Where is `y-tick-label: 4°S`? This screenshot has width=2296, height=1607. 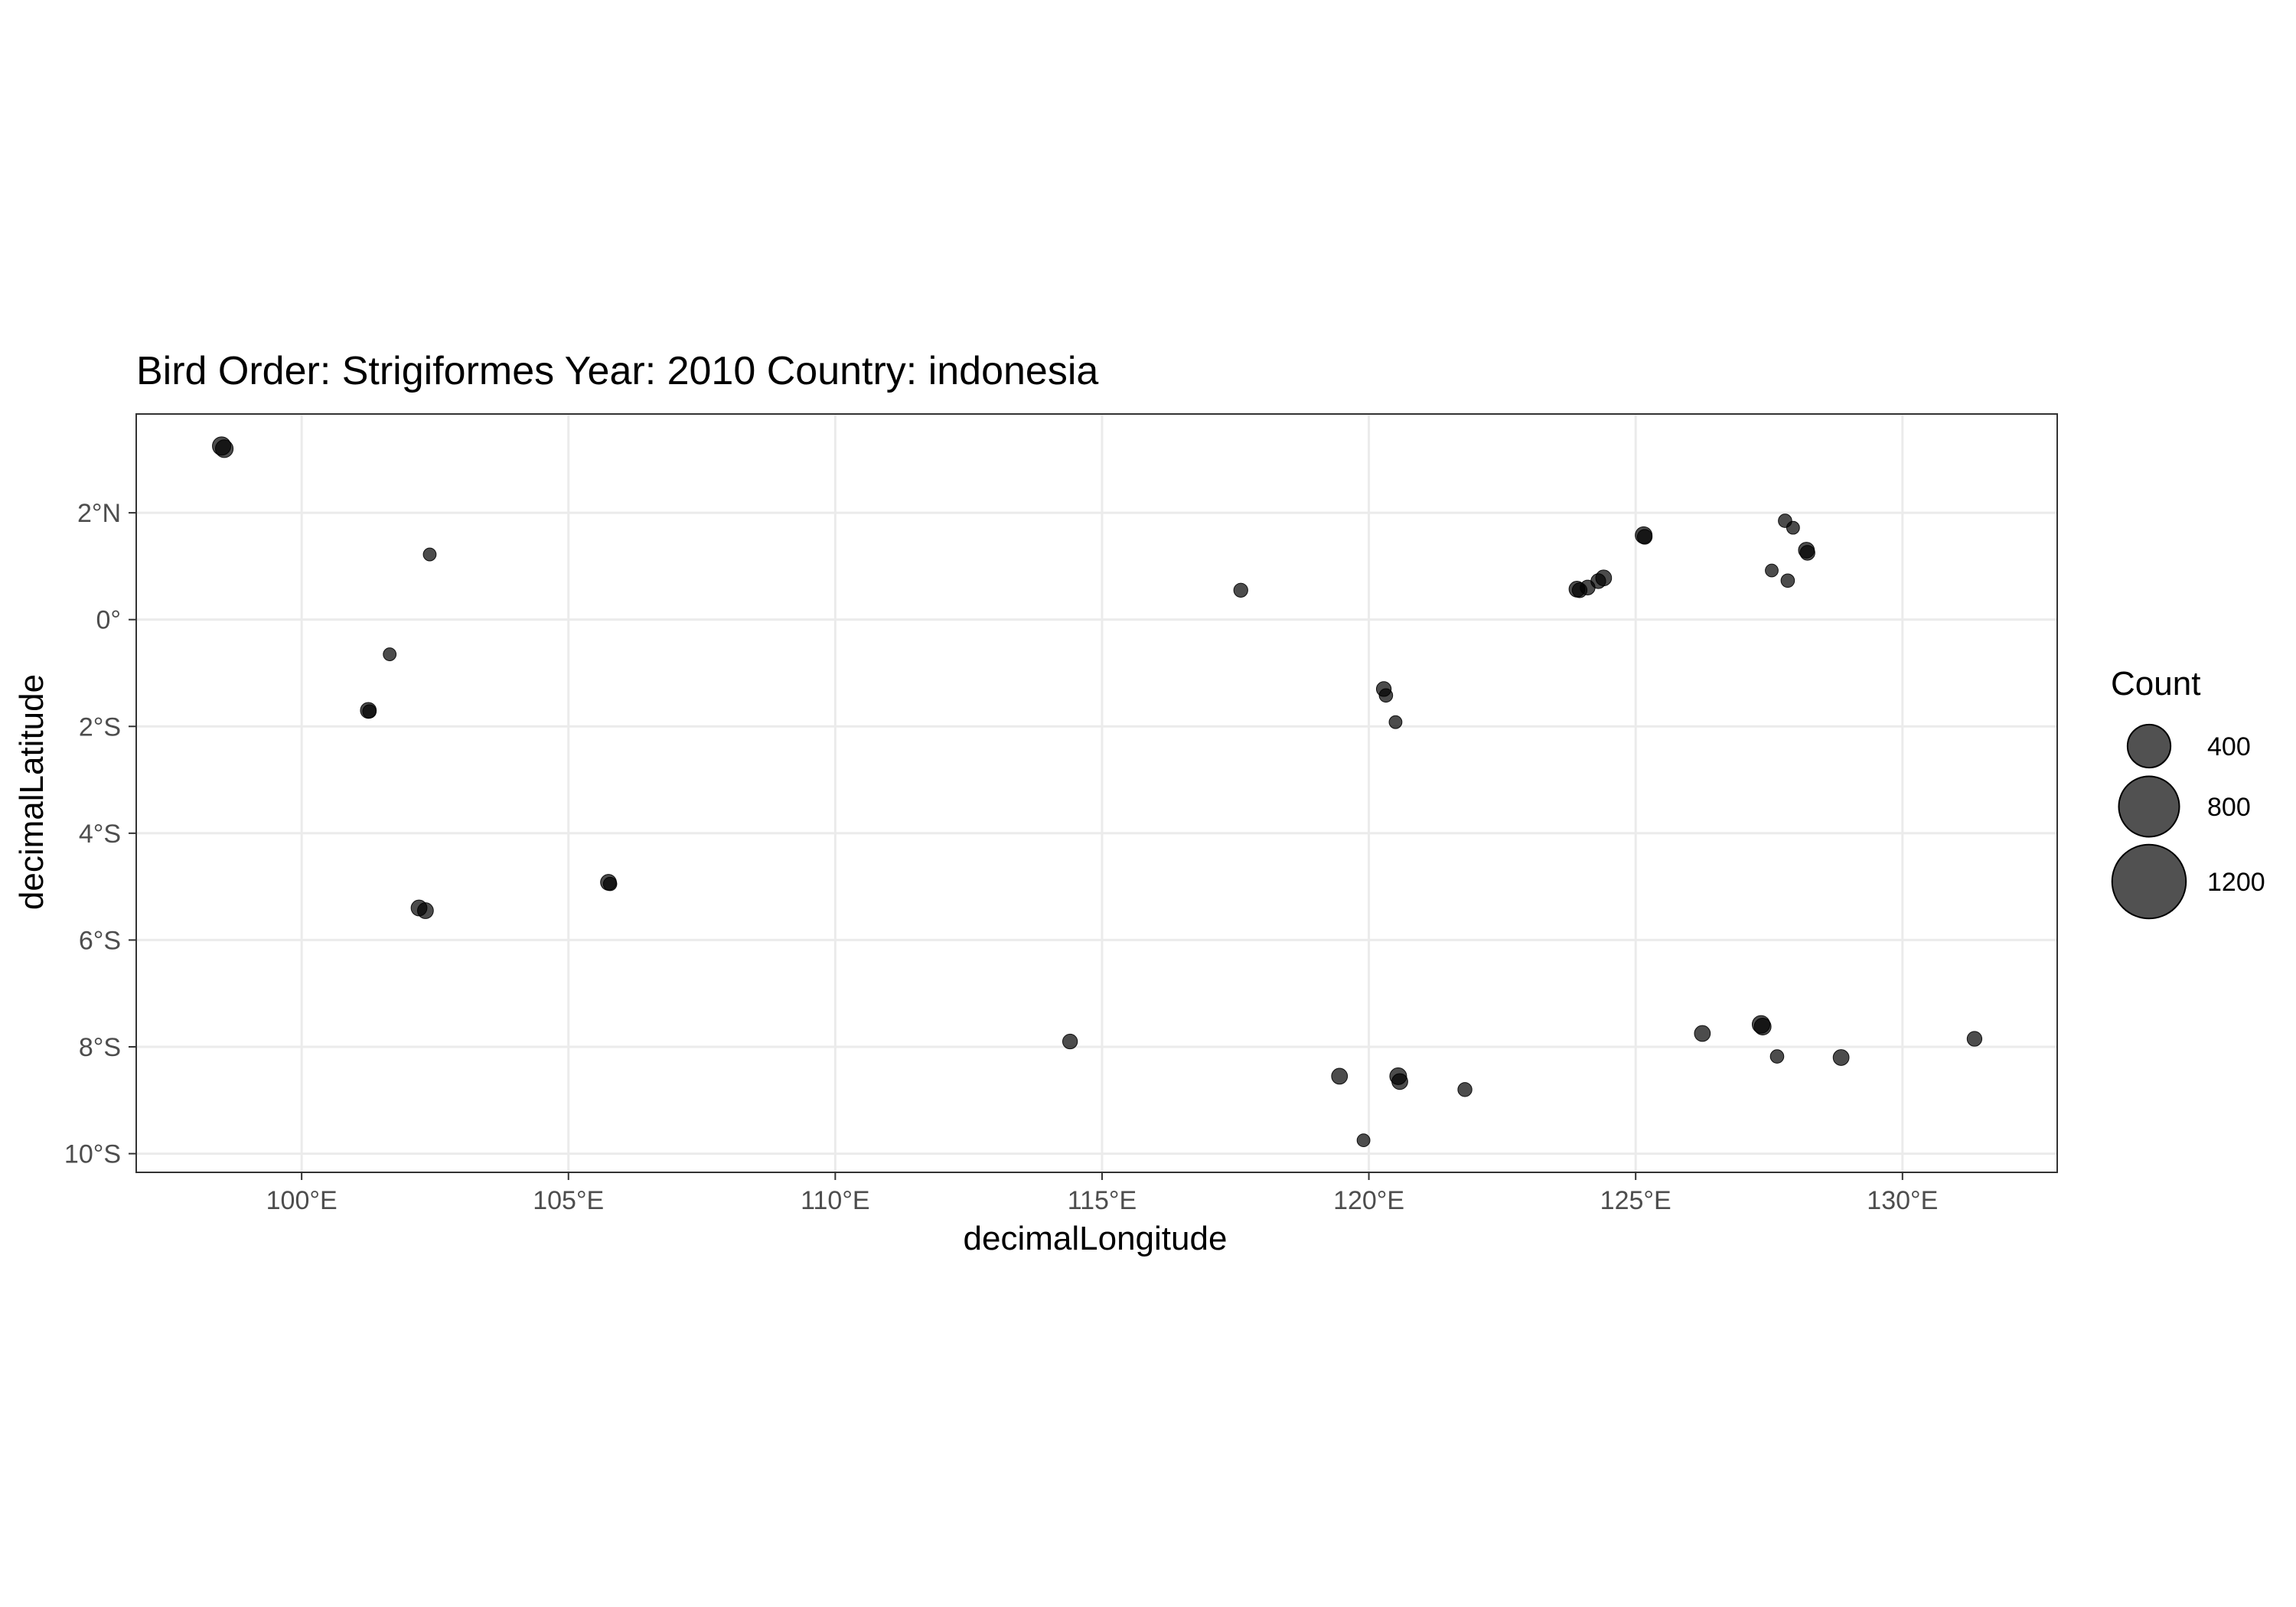
y-tick-label: 4°S is located at coordinates (100, 834).